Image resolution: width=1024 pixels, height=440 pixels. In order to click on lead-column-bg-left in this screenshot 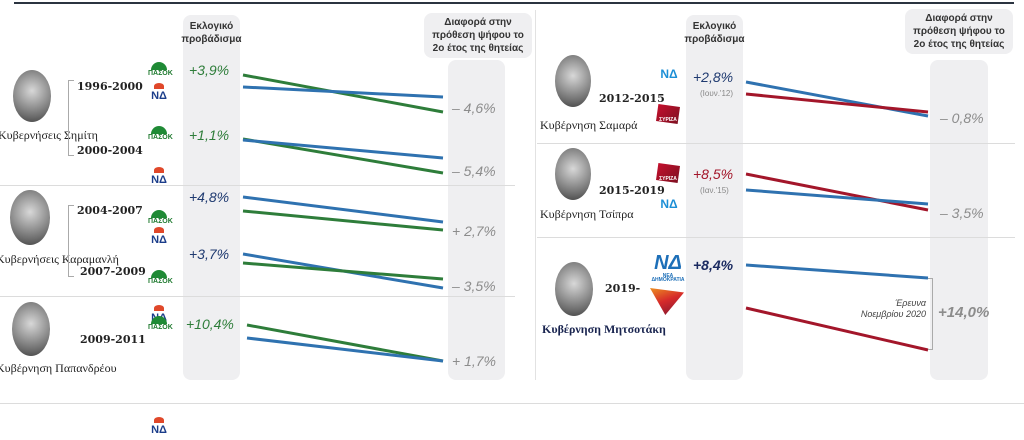, I will do `click(211, 197)`.